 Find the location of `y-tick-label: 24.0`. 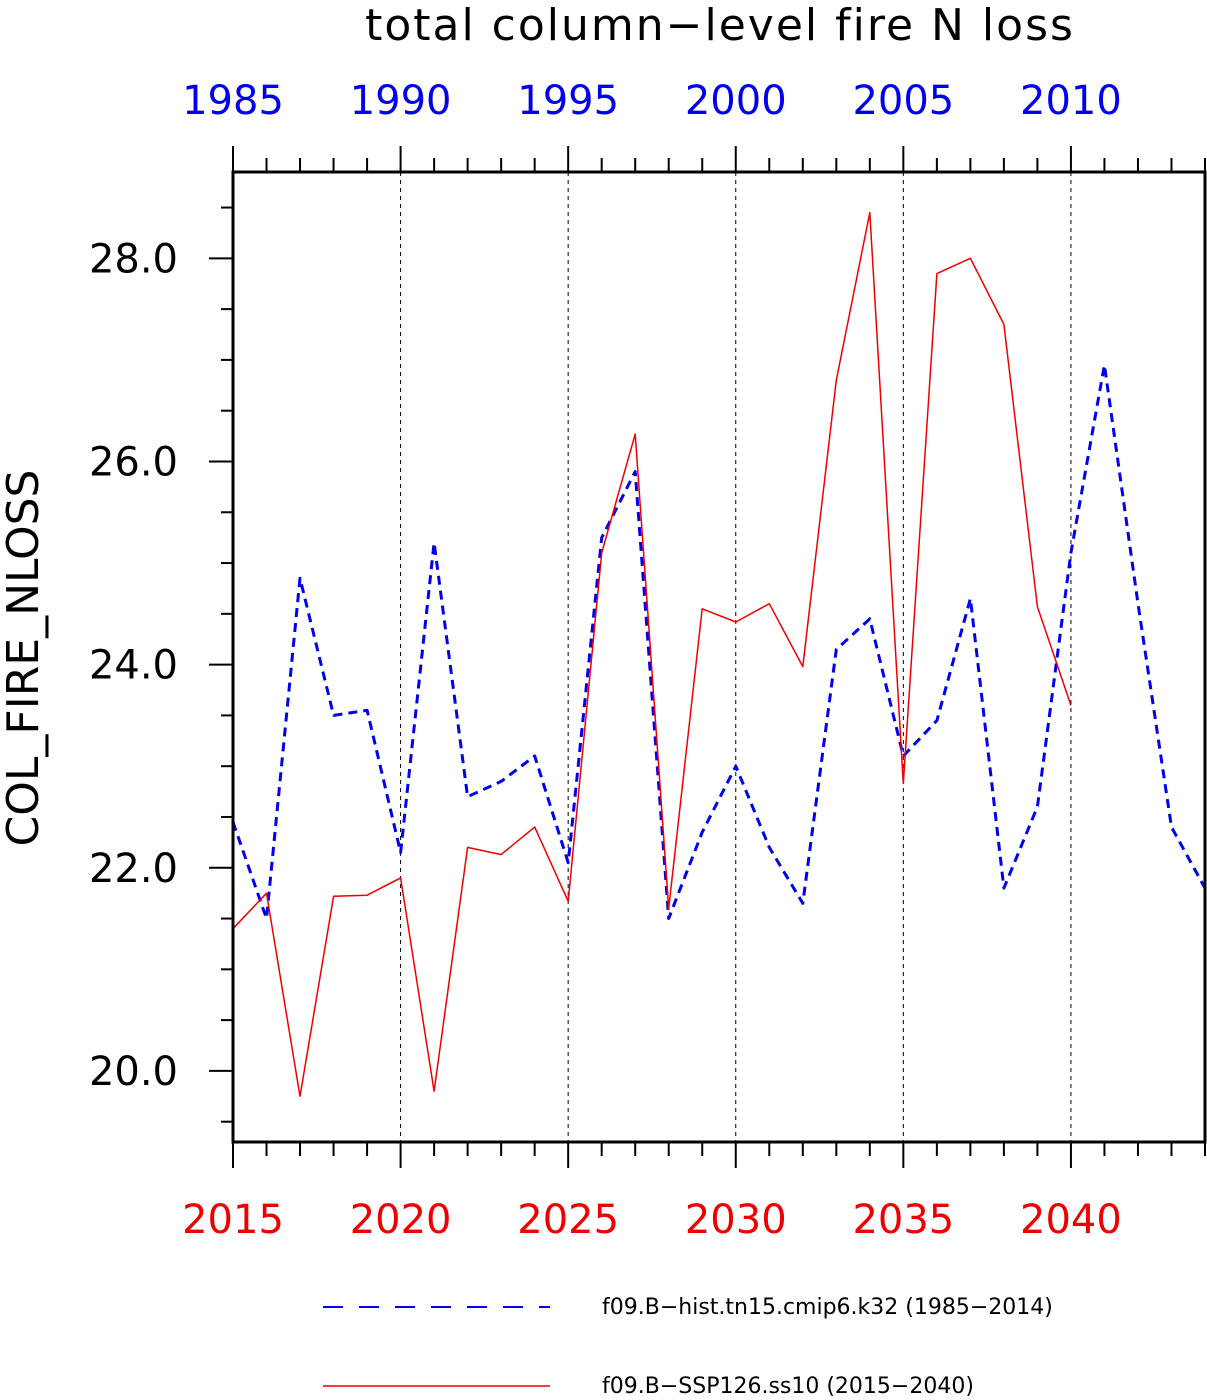

y-tick-label: 24.0 is located at coordinates (133, 666).